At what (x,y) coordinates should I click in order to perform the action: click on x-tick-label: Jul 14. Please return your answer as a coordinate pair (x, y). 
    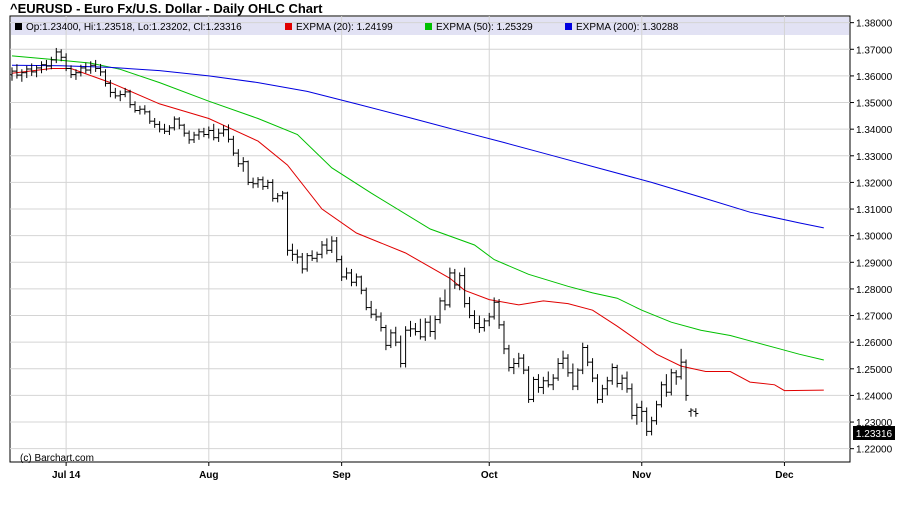
    Looking at the image, I should click on (66, 475).